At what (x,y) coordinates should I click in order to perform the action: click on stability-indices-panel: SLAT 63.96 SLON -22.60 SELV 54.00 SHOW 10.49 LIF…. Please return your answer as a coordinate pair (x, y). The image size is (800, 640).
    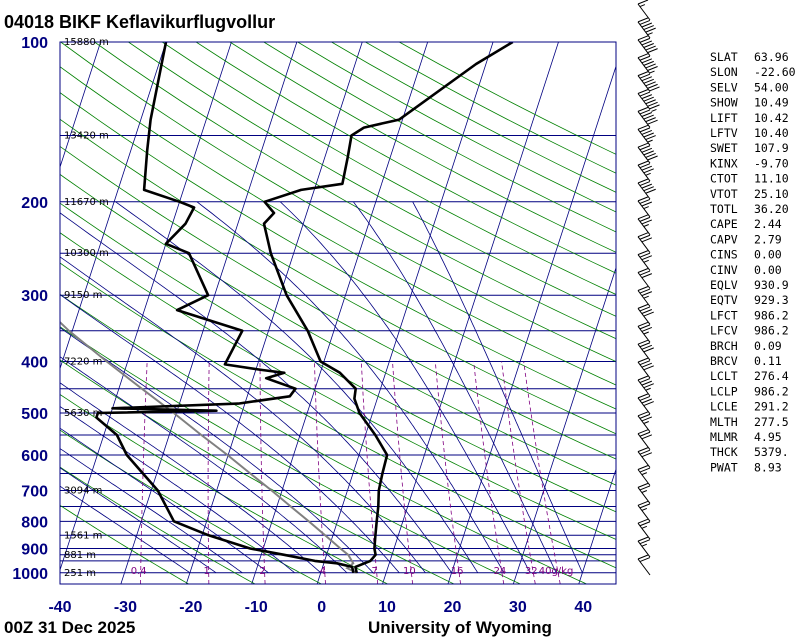
    Looking at the image, I should click on (753, 262).